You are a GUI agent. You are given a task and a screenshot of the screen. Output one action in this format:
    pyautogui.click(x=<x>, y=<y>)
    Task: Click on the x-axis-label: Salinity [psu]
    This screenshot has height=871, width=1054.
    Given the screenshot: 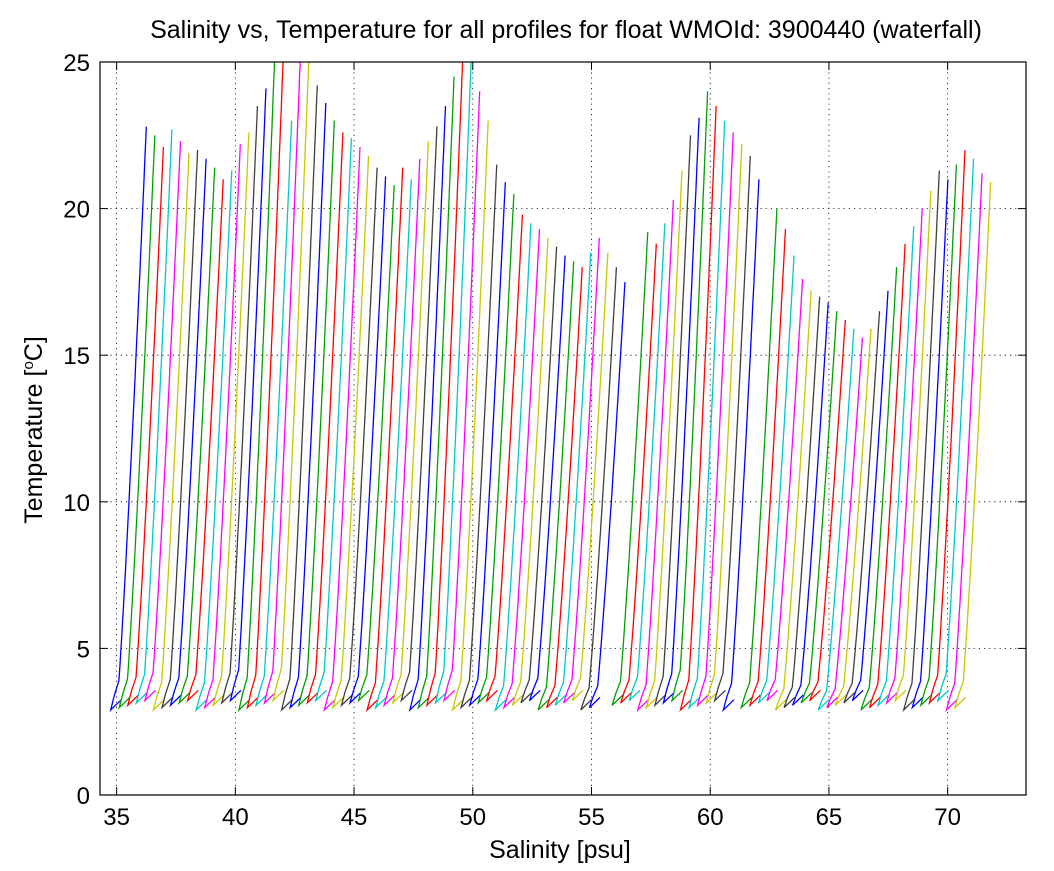 What is the action you would take?
    pyautogui.click(x=560, y=850)
    